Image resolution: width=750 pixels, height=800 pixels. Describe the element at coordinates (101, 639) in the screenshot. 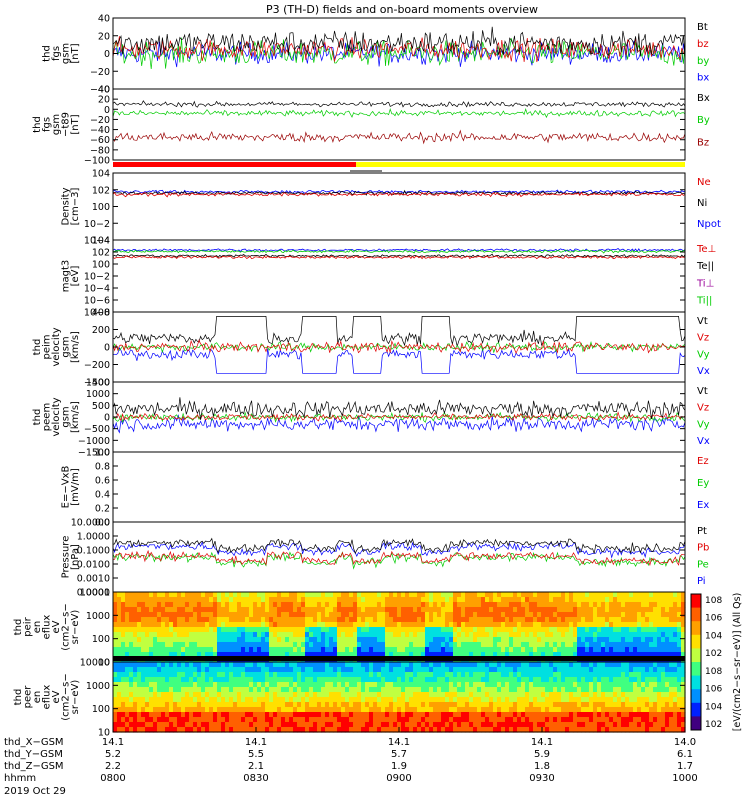

I see `y-tick-label: 100` at that location.